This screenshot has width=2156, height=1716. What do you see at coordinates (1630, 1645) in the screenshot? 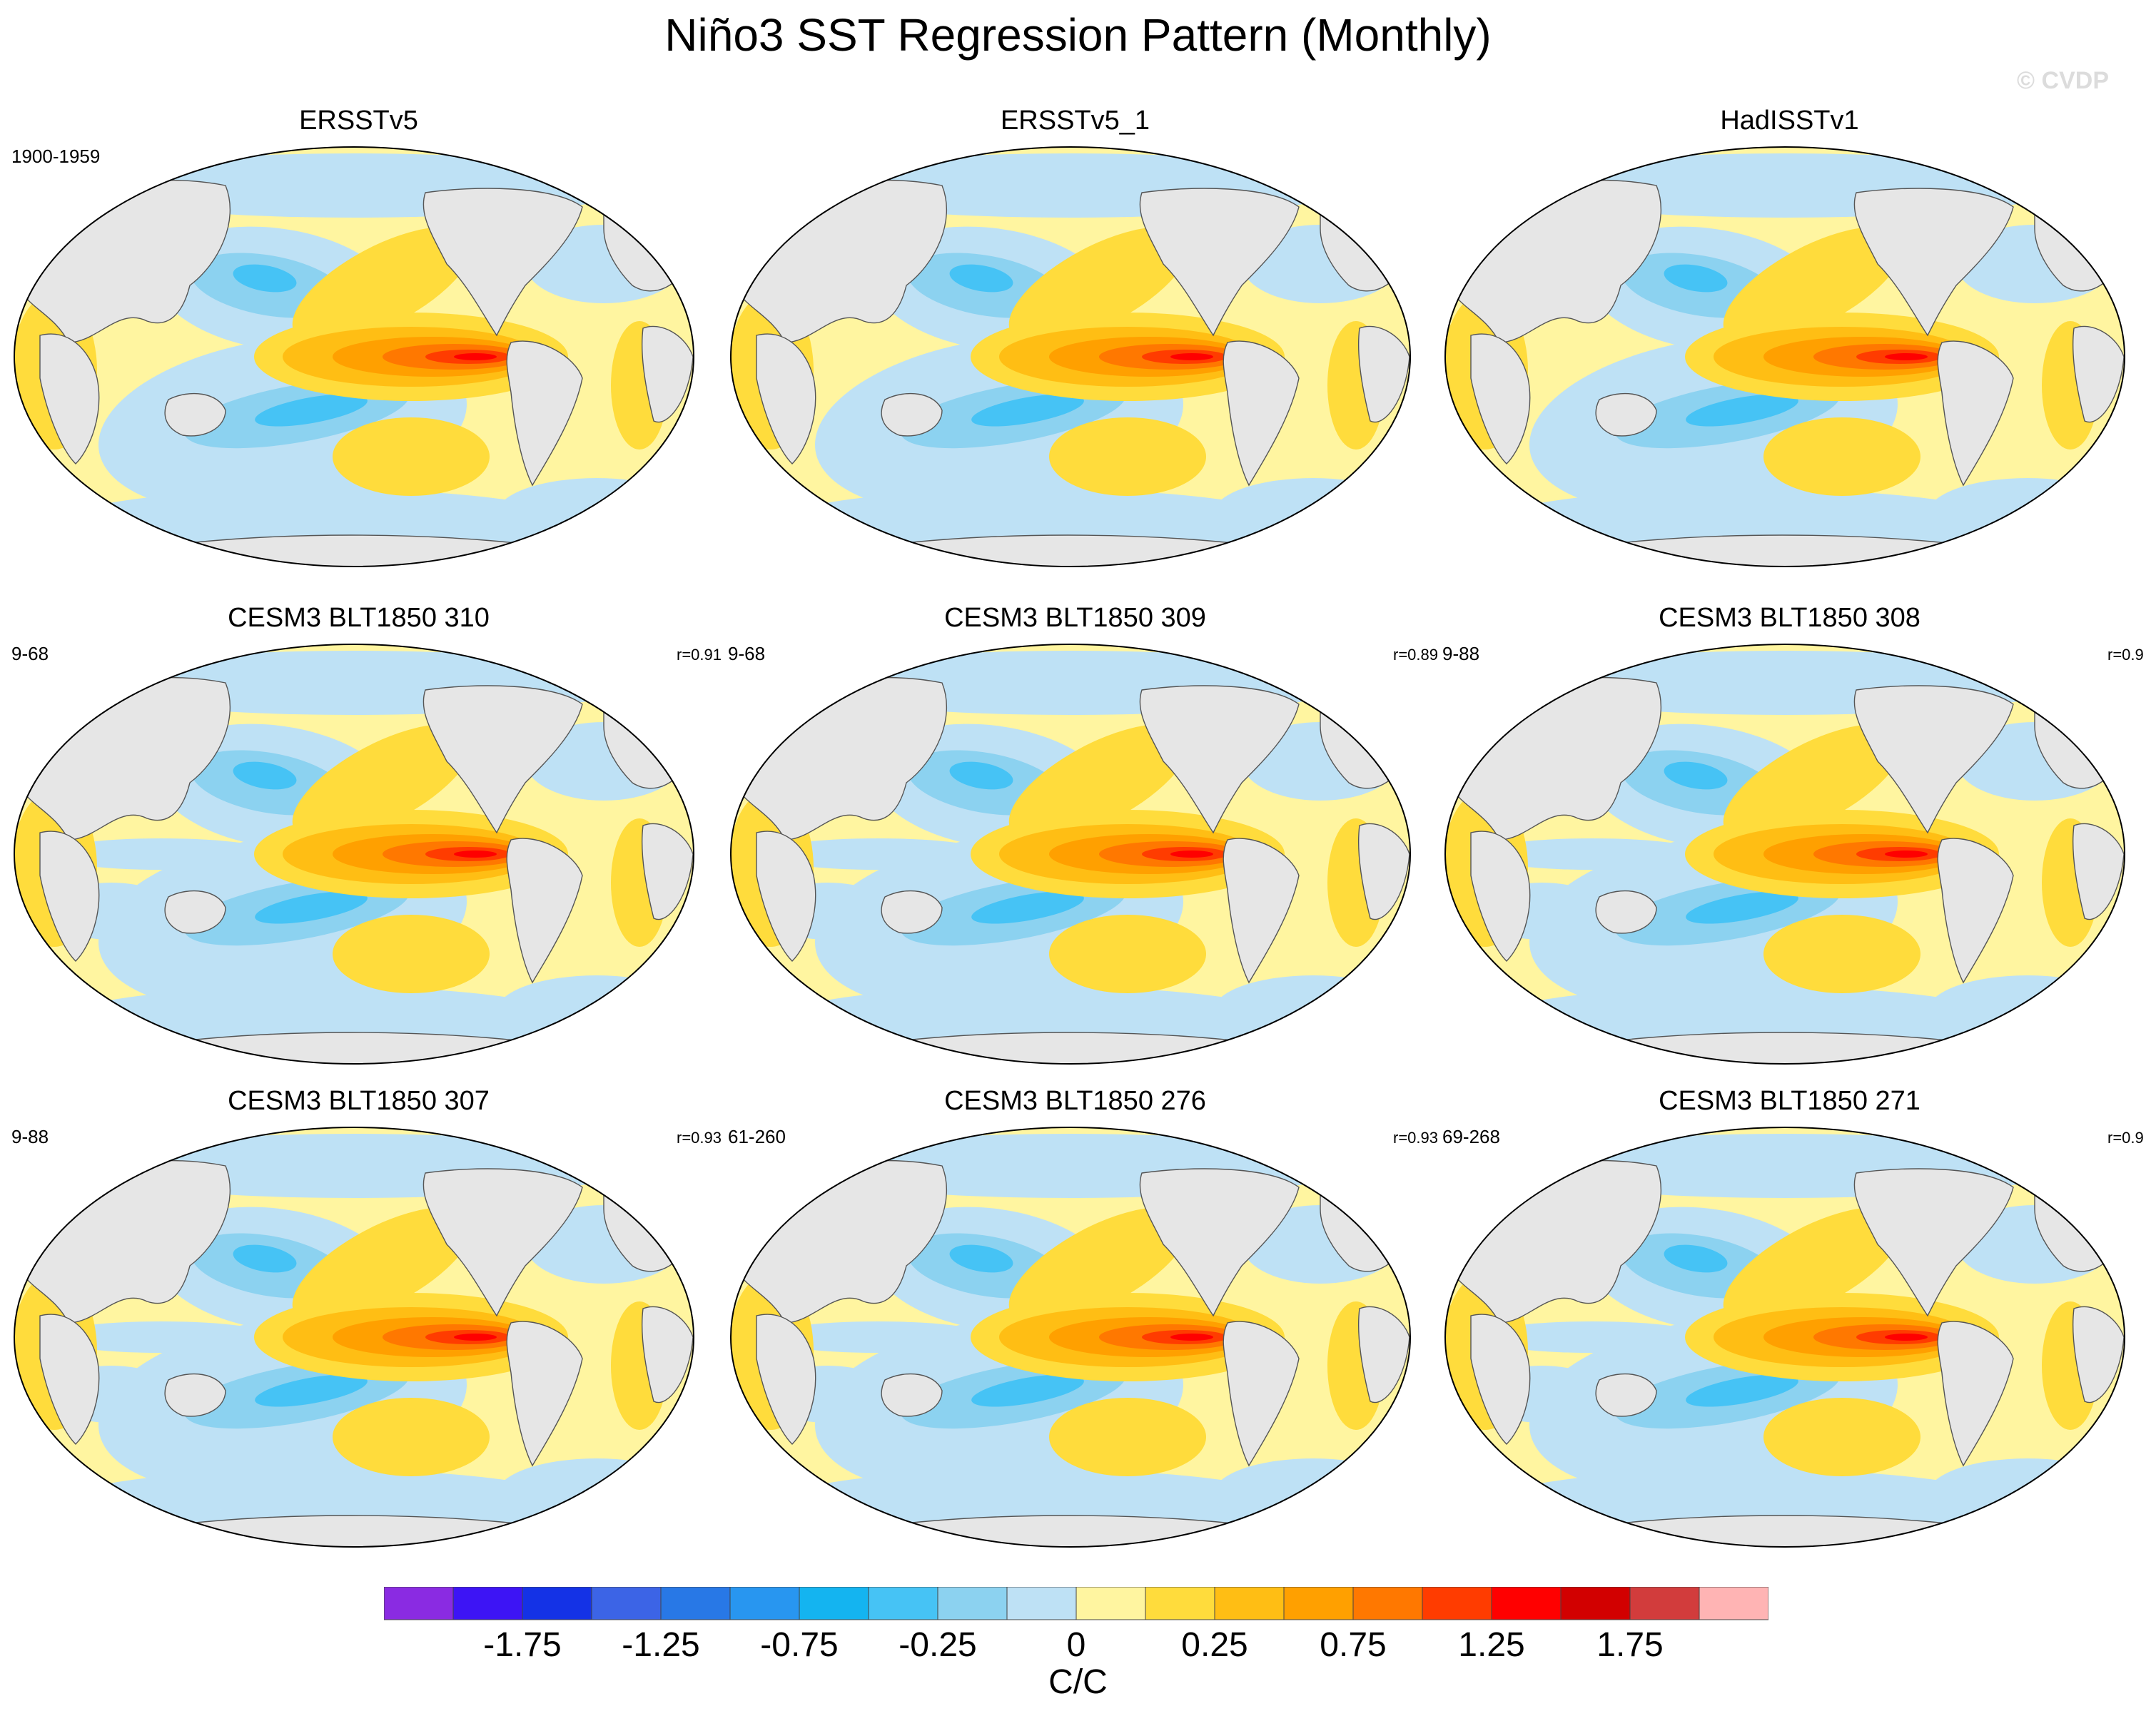
I see `colorbar-tick-label: 1.75` at bounding box center [1630, 1645].